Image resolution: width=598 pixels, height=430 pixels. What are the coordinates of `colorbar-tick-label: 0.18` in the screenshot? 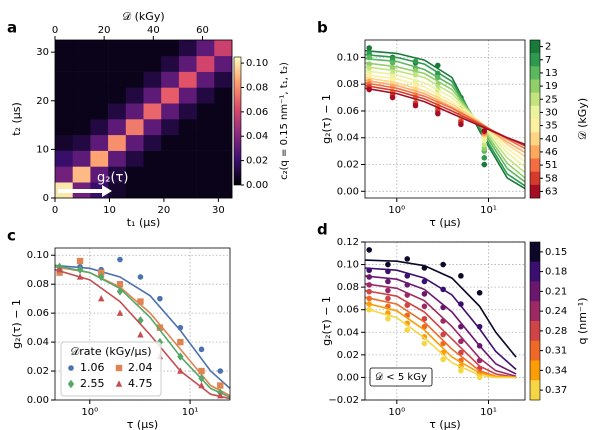 It's located at (556, 272).